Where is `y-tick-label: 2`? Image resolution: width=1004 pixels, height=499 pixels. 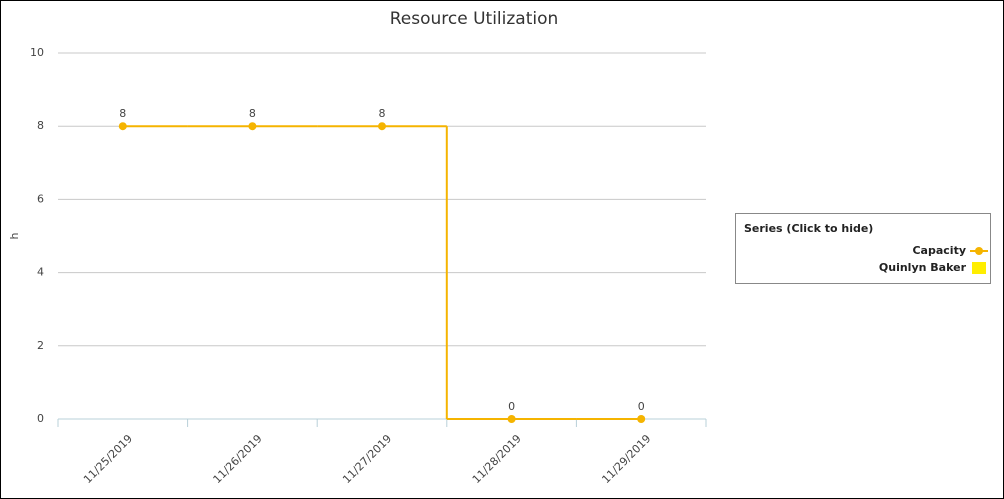
y-tick-label: 2 is located at coordinates (40, 345).